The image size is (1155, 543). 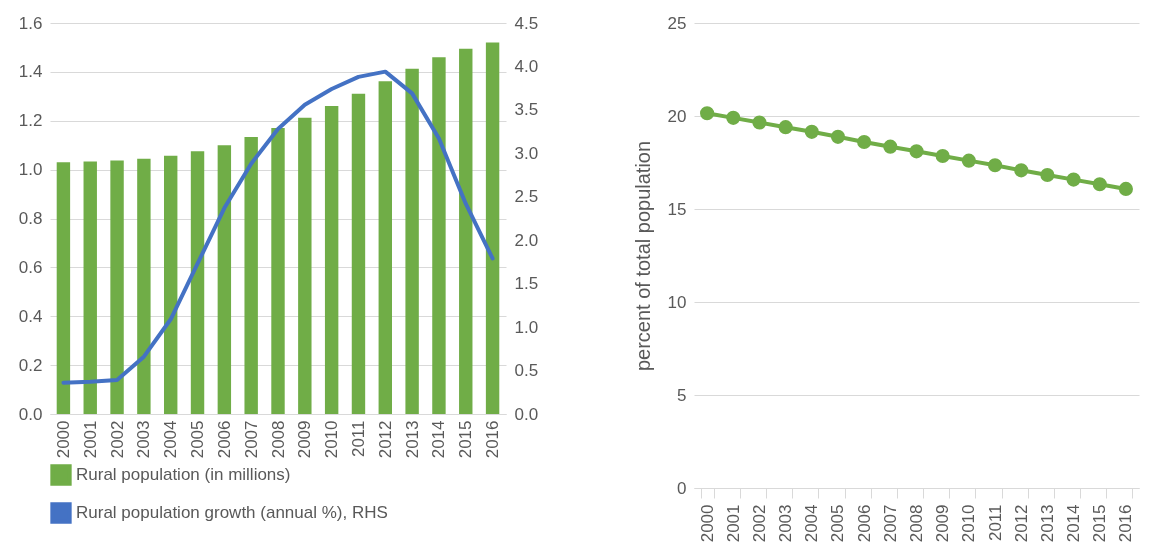 What do you see at coordinates (30, 121) in the screenshot?
I see `y-tick-label: 1.2` at bounding box center [30, 121].